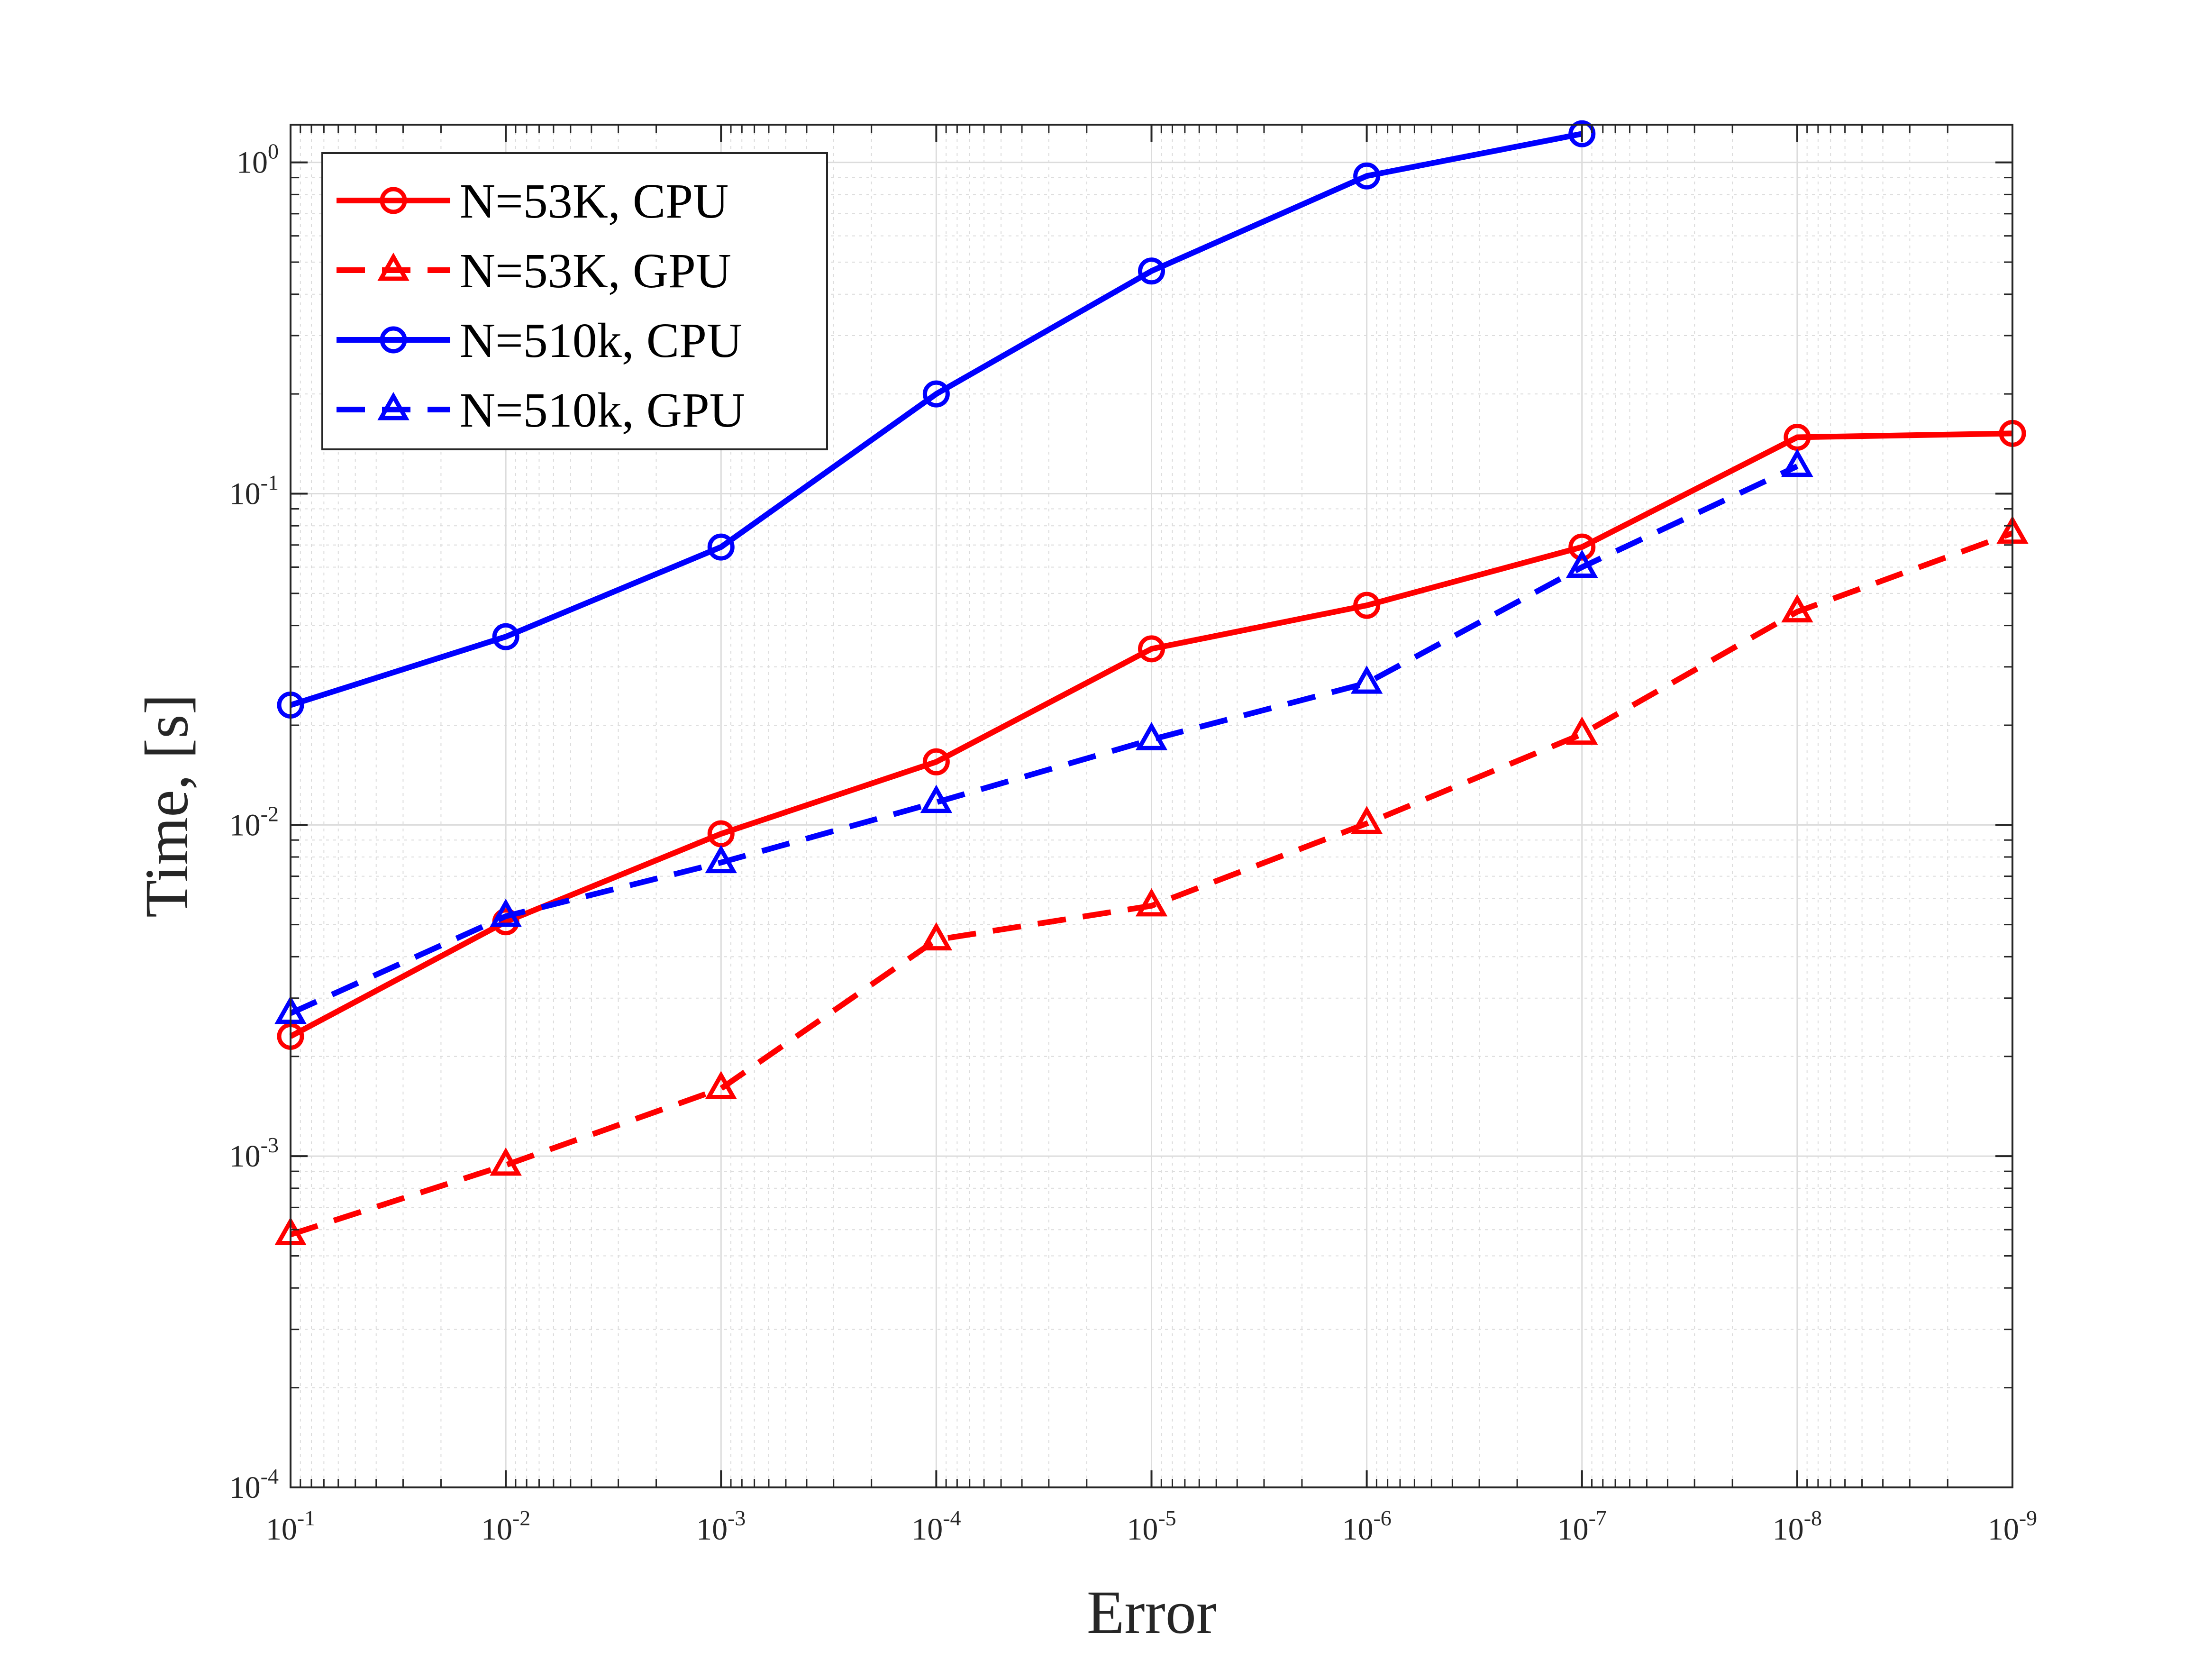 The image size is (2212, 1659). What do you see at coordinates (258, 159) in the screenshot?
I see `y-tick-label: 10⁰` at bounding box center [258, 159].